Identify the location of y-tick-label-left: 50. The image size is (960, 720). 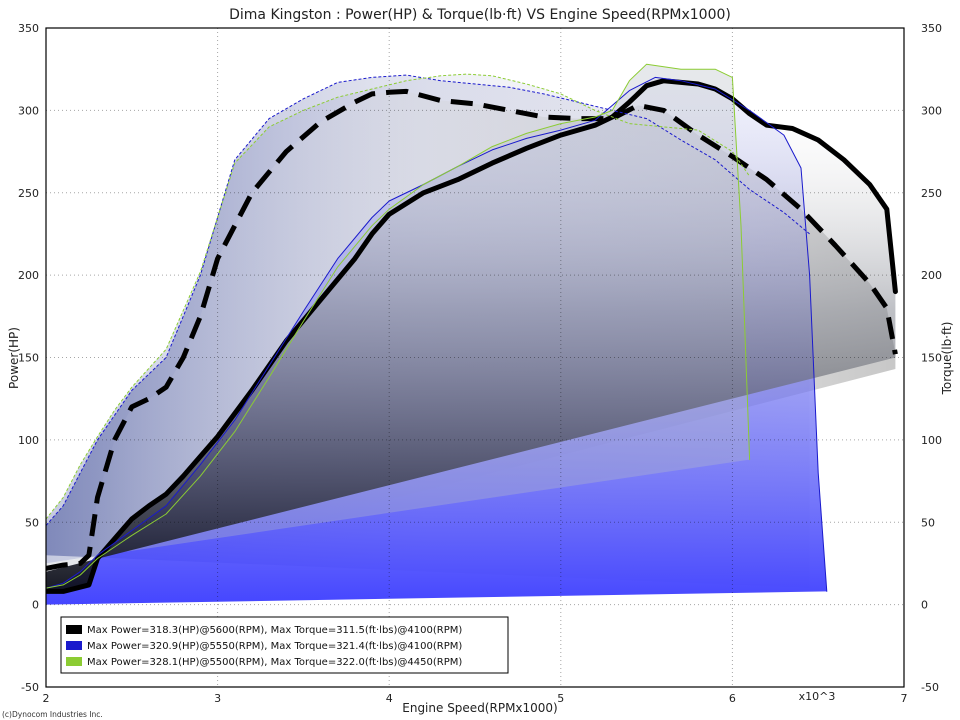
(32, 522).